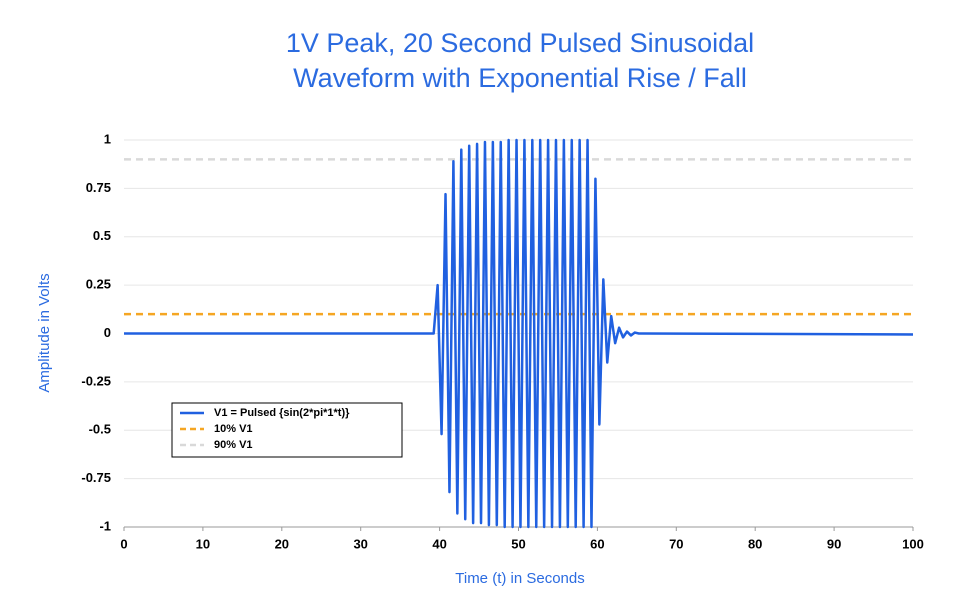 This screenshot has height=611, width=979. I want to click on legend-label: 10% V1, so click(233, 429).